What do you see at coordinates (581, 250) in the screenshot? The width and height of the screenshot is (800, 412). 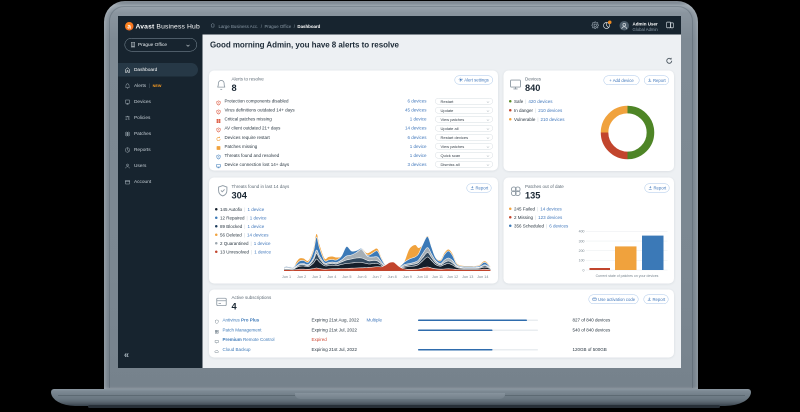 I see `svg-text: 200` at bounding box center [581, 250].